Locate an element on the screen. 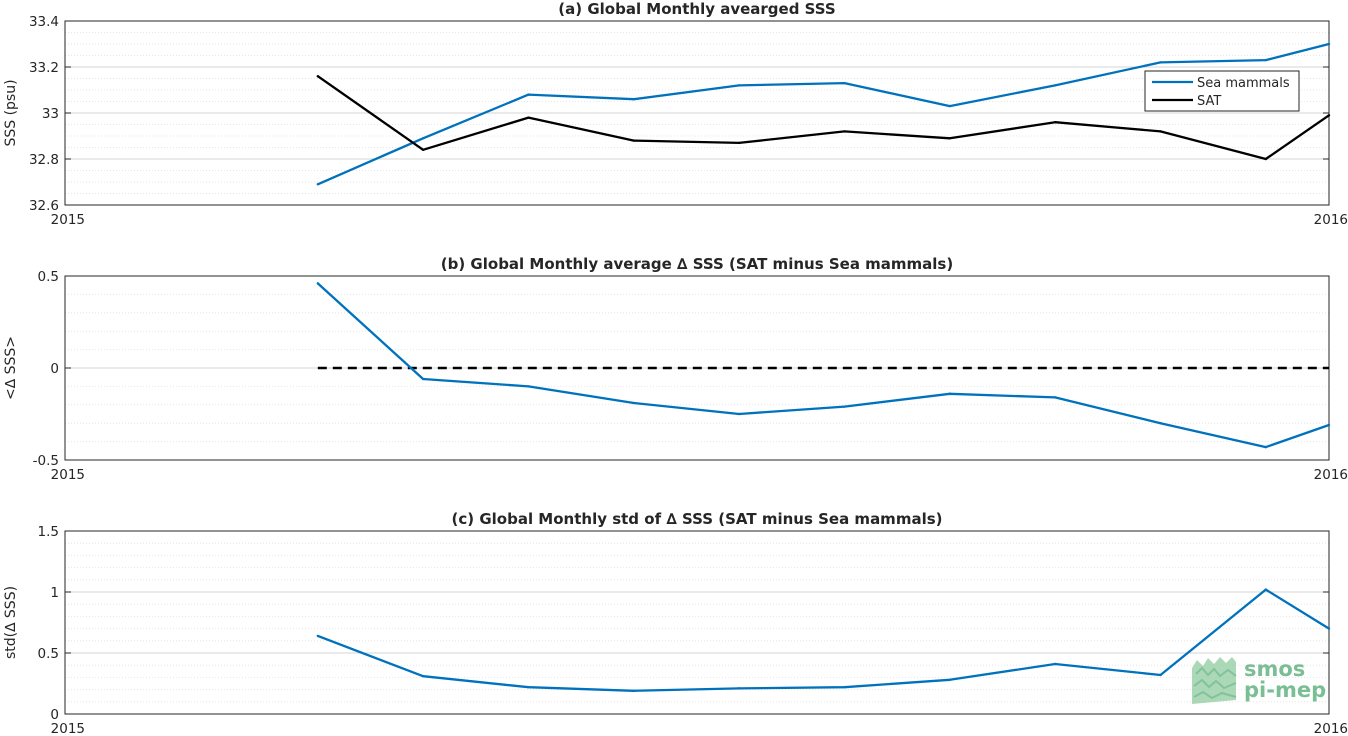  smos-pi-mep-logo: smos pi-mep is located at coordinates (1259, 680).